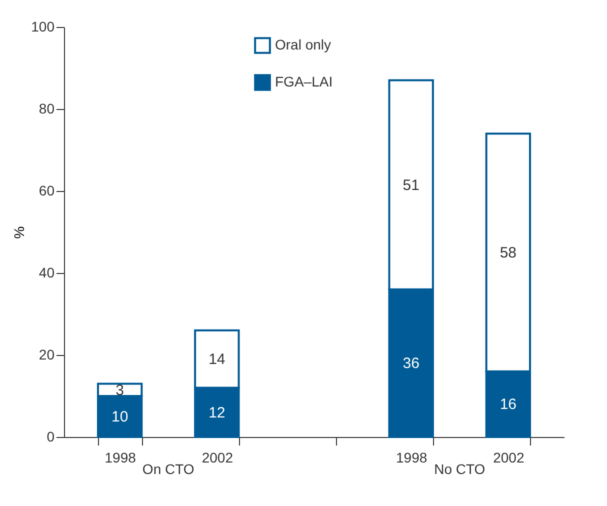 The image size is (607, 506). I want to click on text: No CTO, so click(460, 469).